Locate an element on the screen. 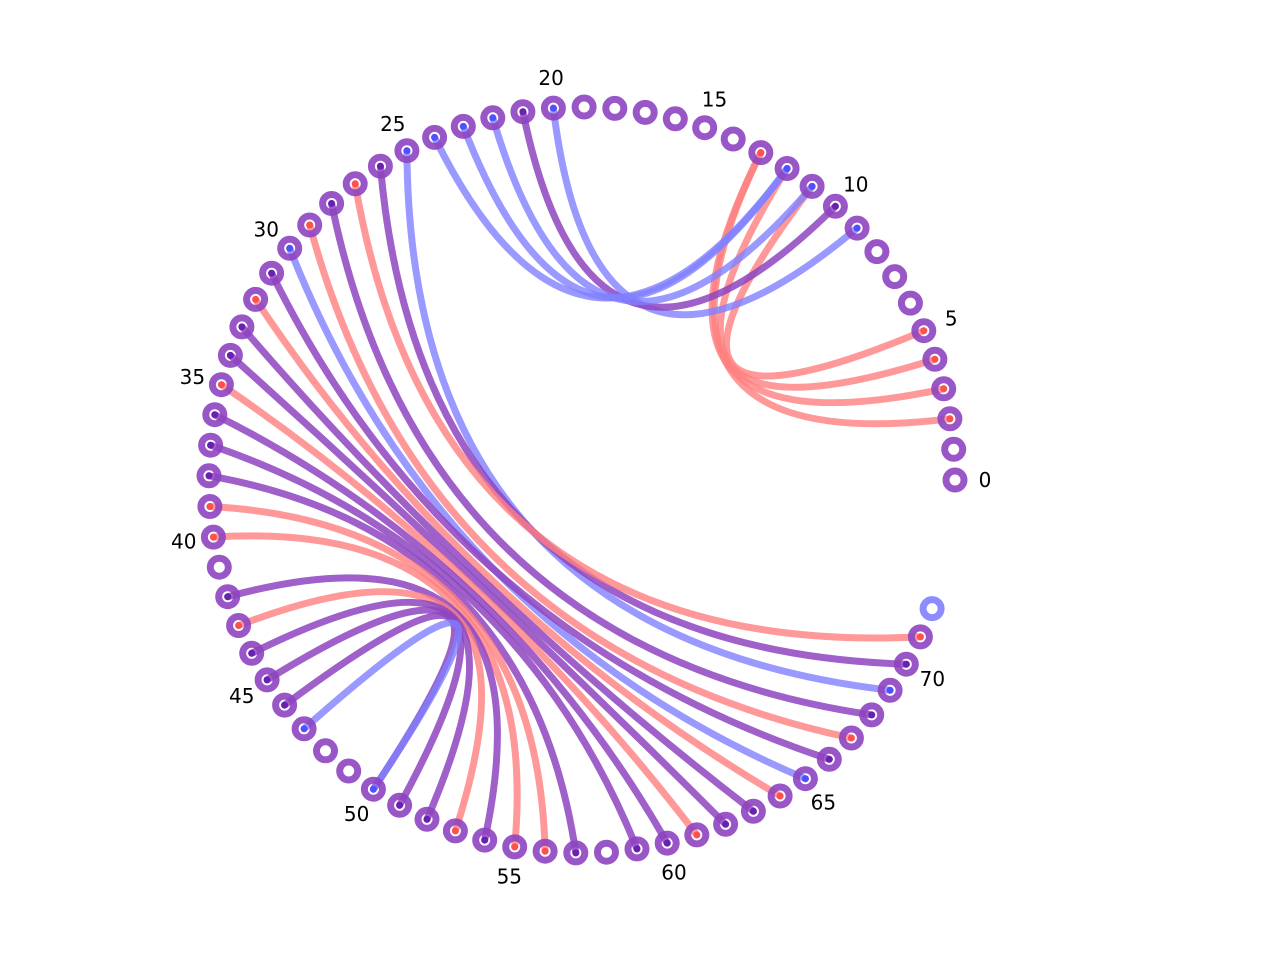 The image size is (1280, 960). node-label-55: 55 is located at coordinates (509, 876).